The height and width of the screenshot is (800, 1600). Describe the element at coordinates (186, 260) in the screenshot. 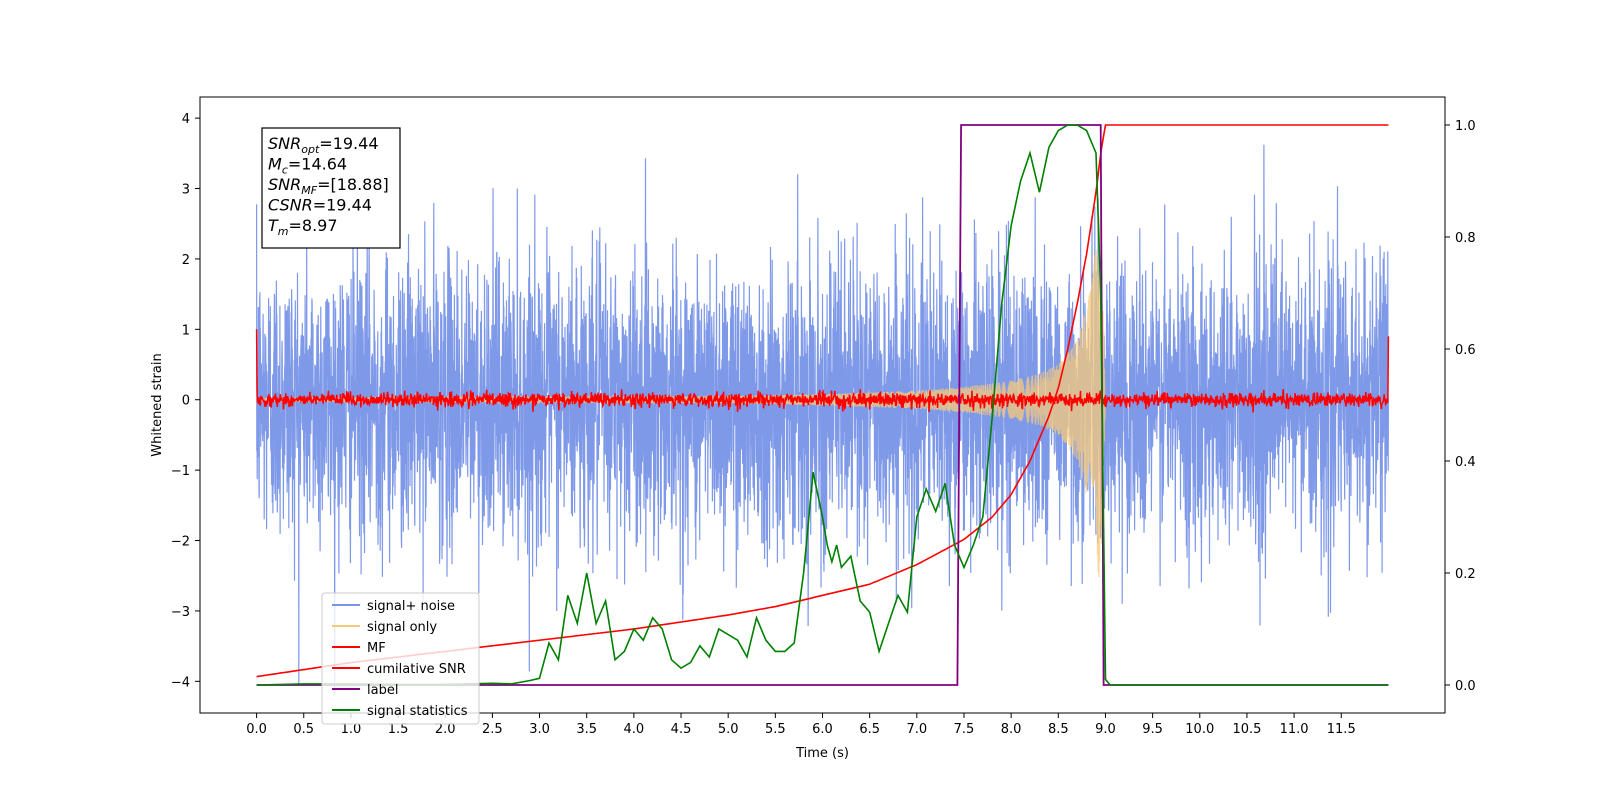

I see `y-left-tick-label: 2` at that location.